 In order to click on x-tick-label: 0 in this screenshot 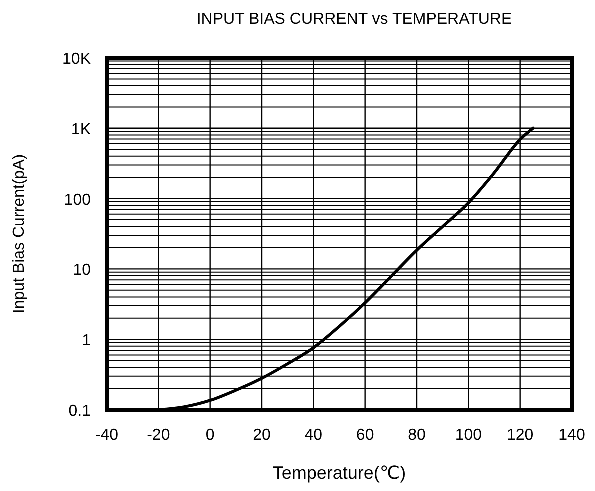, I will do `click(210, 435)`.